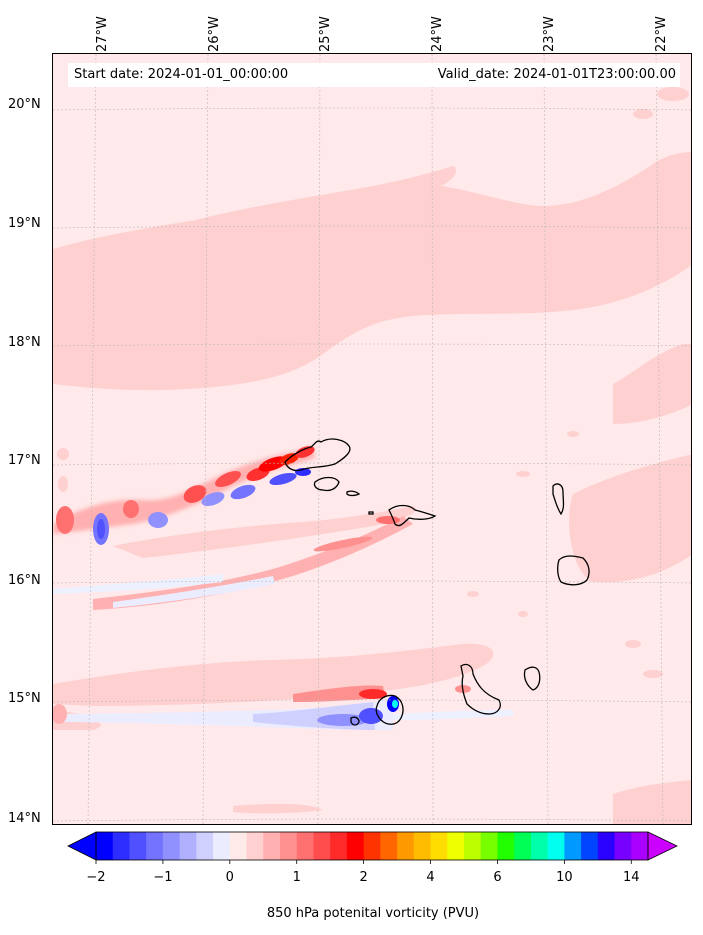 The image size is (703, 935). Describe the element at coordinates (558, 499) in the screenshot. I see `island-sal` at that location.